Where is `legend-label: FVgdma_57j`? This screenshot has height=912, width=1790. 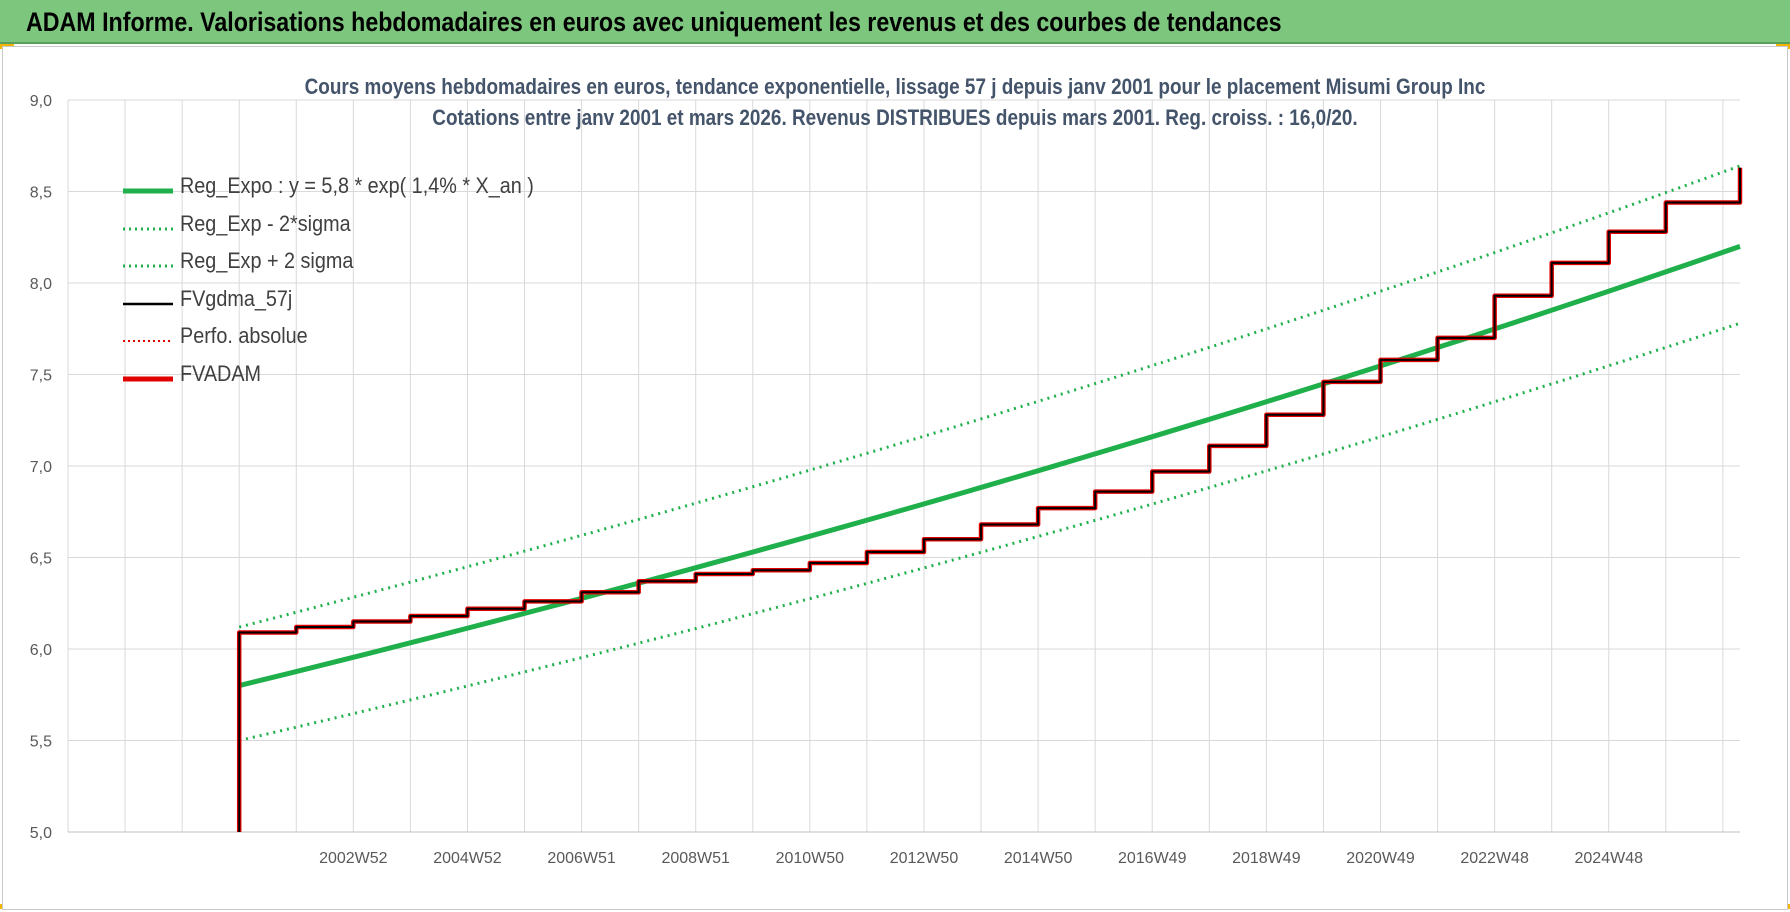
legend-label: FVgdma_57j is located at coordinates (236, 298).